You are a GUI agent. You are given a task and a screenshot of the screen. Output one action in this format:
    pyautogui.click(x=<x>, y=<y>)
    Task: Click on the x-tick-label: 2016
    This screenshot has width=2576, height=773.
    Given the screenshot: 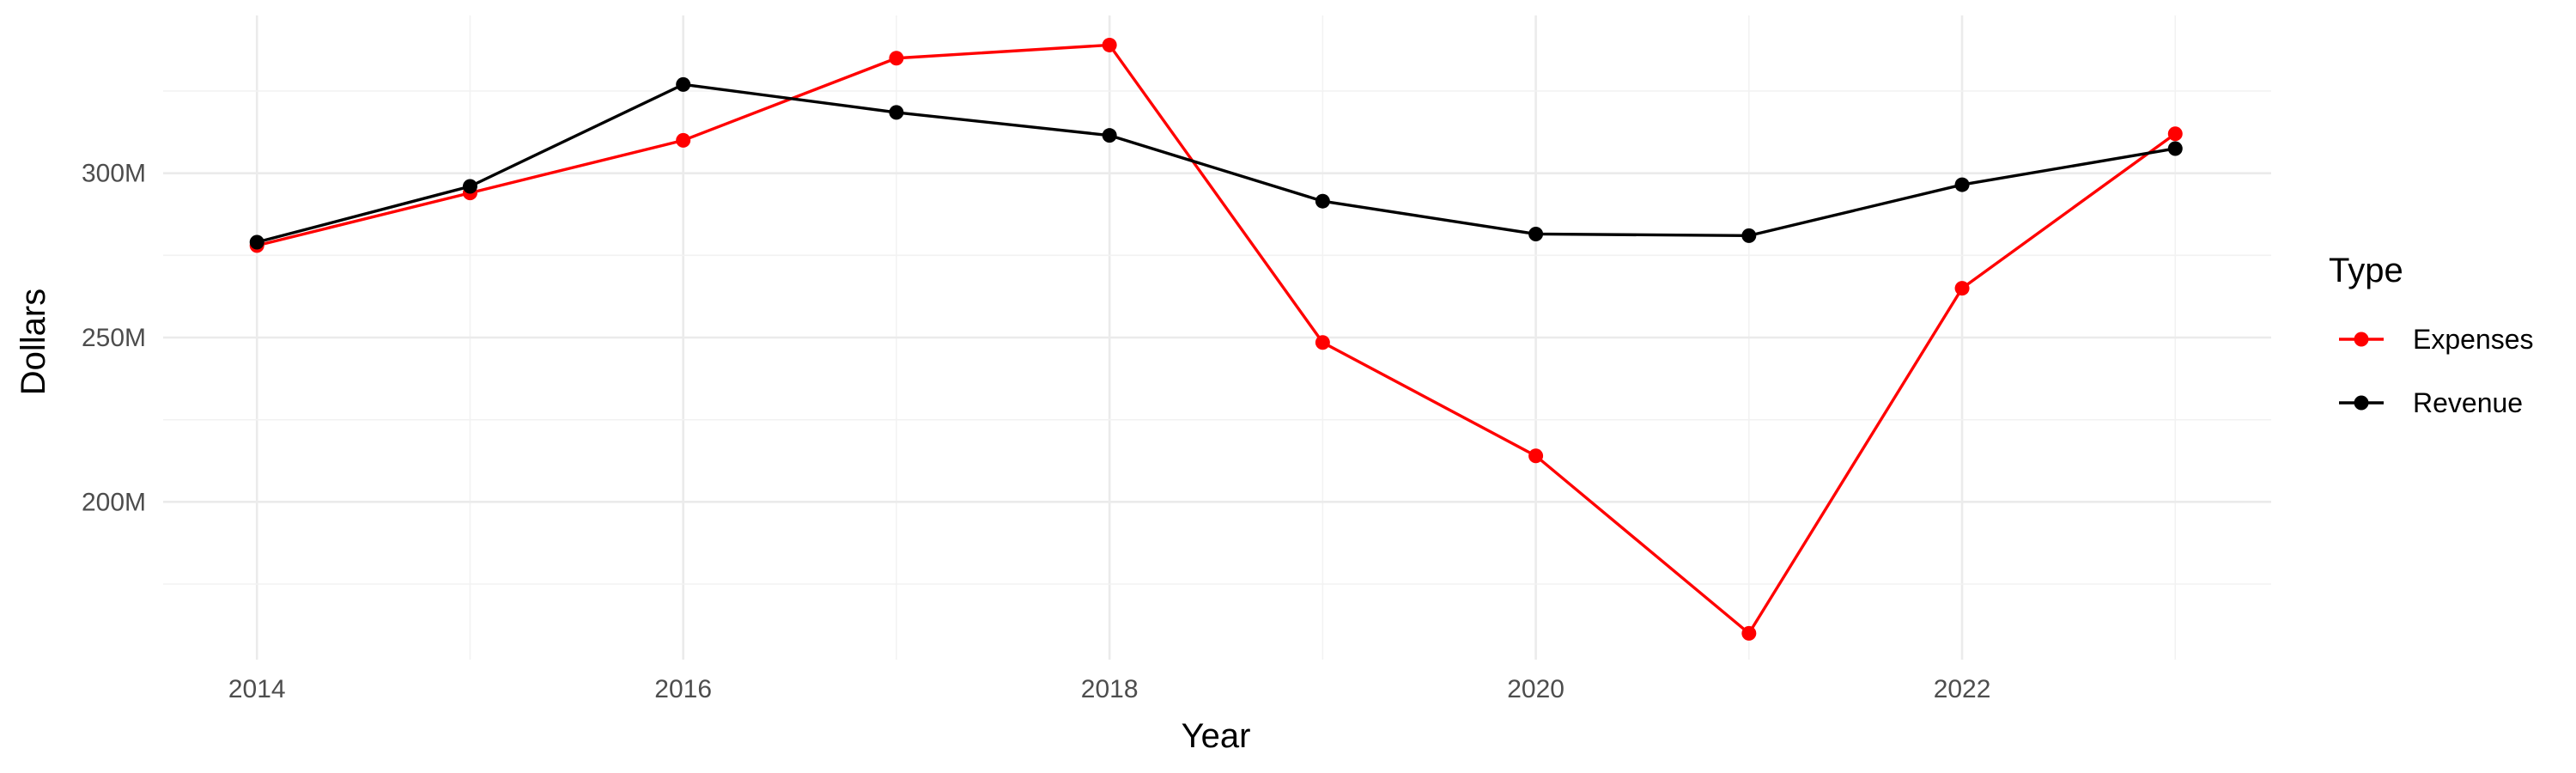 What is the action you would take?
    pyautogui.click(x=683, y=689)
    